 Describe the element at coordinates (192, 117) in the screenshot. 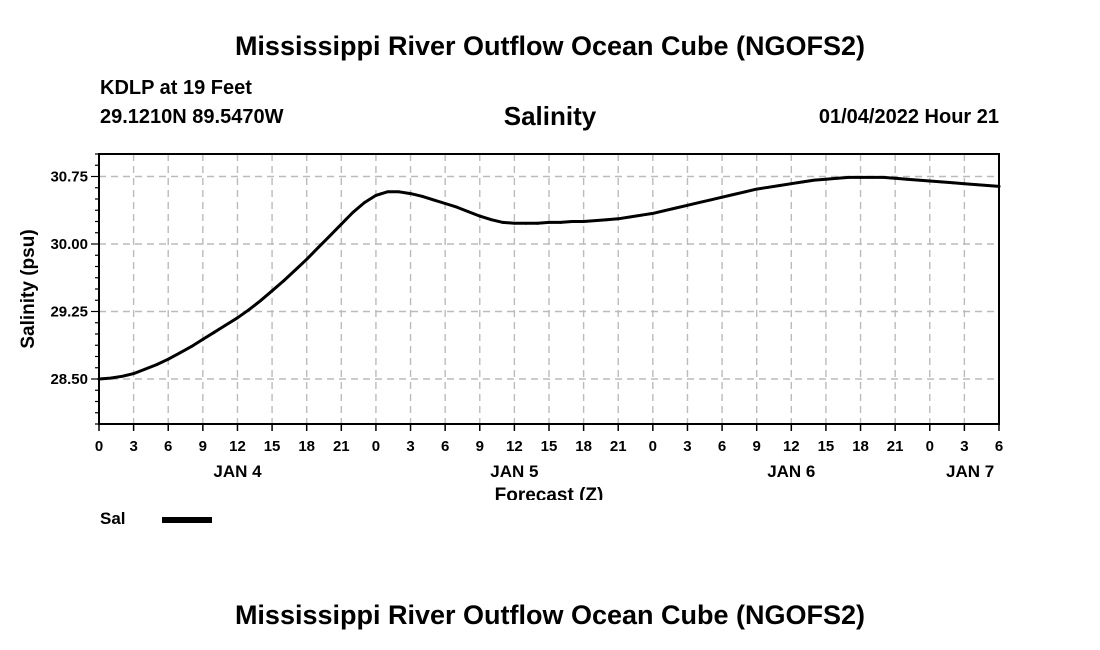

I see `coordinates-label: 29.1210N 89.5470W` at that location.